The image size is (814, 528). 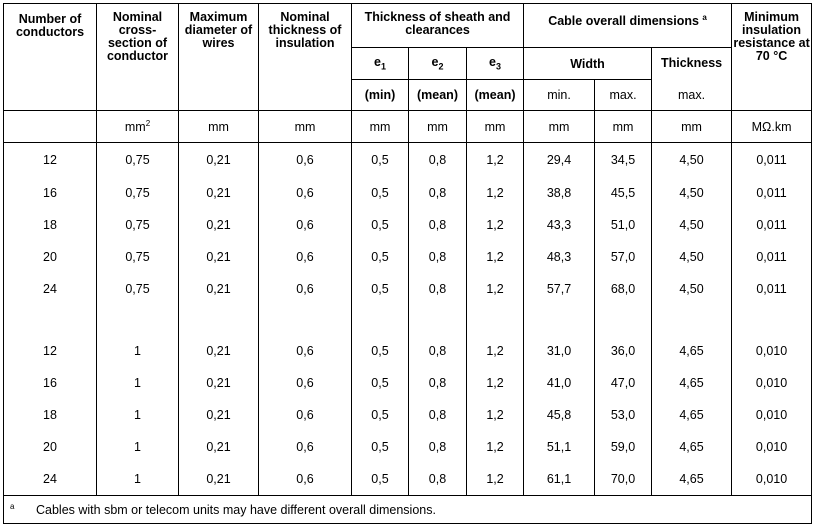 I want to click on header-e2-qualifier: (mean), so click(x=437, y=95).